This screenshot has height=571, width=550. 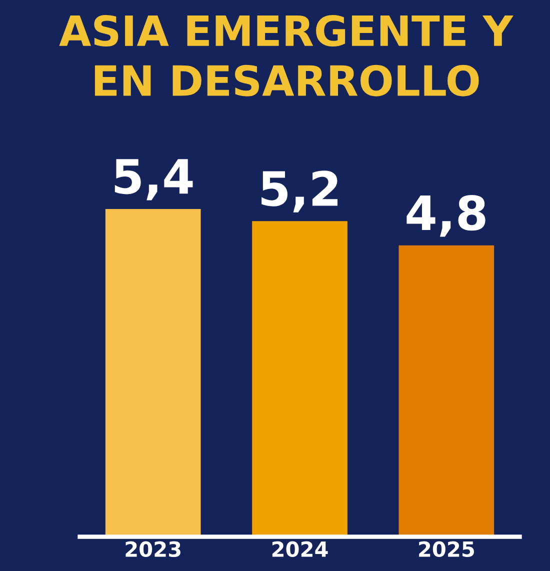 I want to click on data-label: 5,2, so click(x=300, y=191).